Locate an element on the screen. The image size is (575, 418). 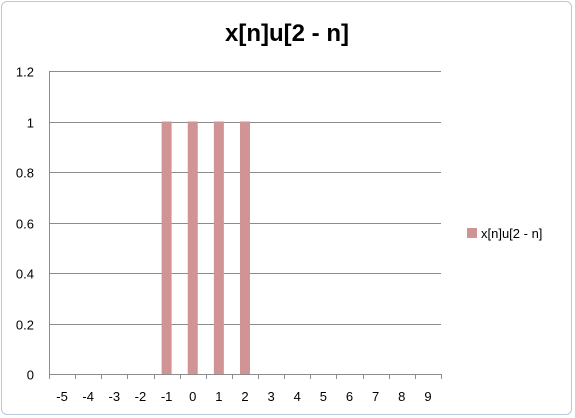
x-tick-label: 2 is located at coordinates (244, 396).